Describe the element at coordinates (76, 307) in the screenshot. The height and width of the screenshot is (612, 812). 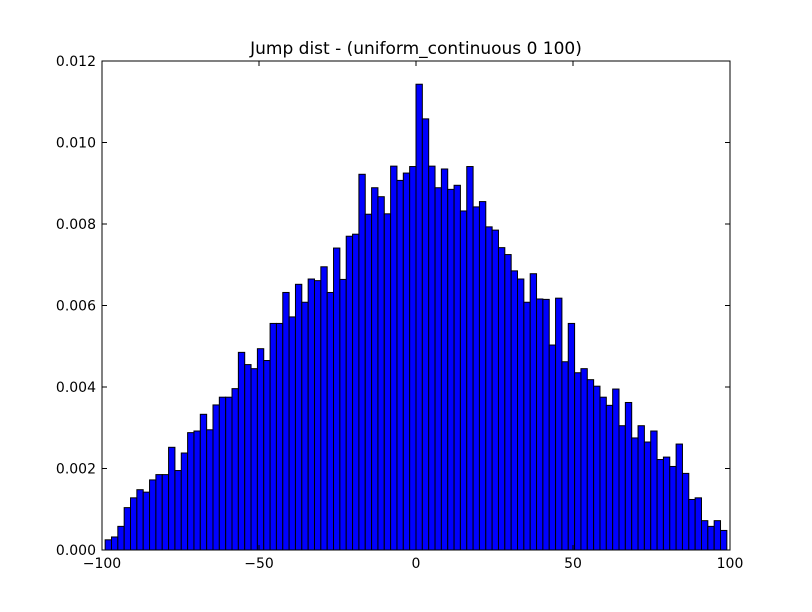
I see `y-tick-label: 0.006` at that location.